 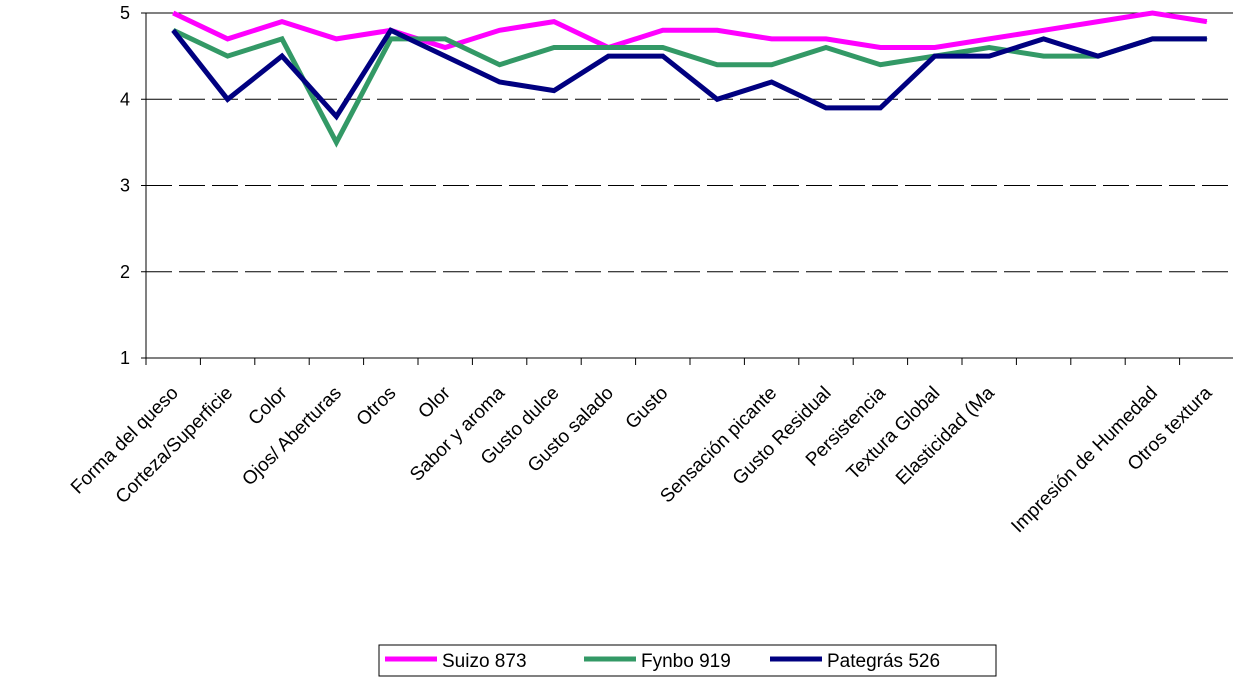 I want to click on x-tick-label: Sabor y aroma, so click(x=457, y=433).